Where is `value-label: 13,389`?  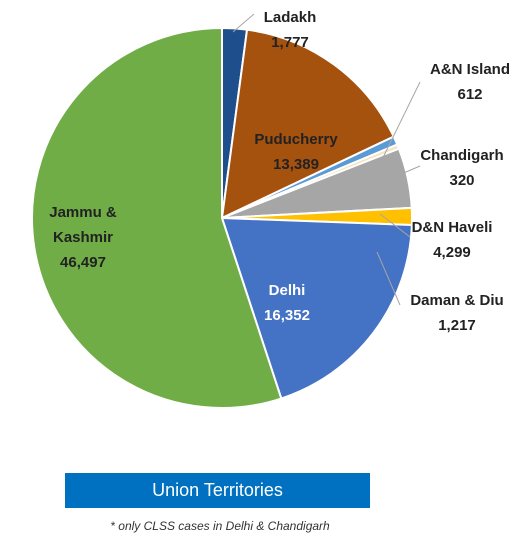
value-label: 13,389 is located at coordinates (296, 164).